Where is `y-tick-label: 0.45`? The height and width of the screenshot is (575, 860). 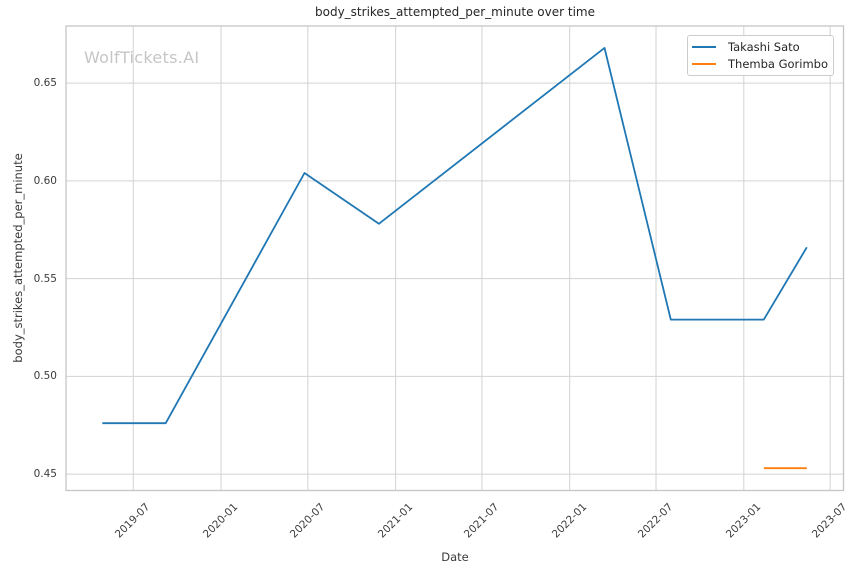 y-tick-label: 0.45 is located at coordinates (45, 474).